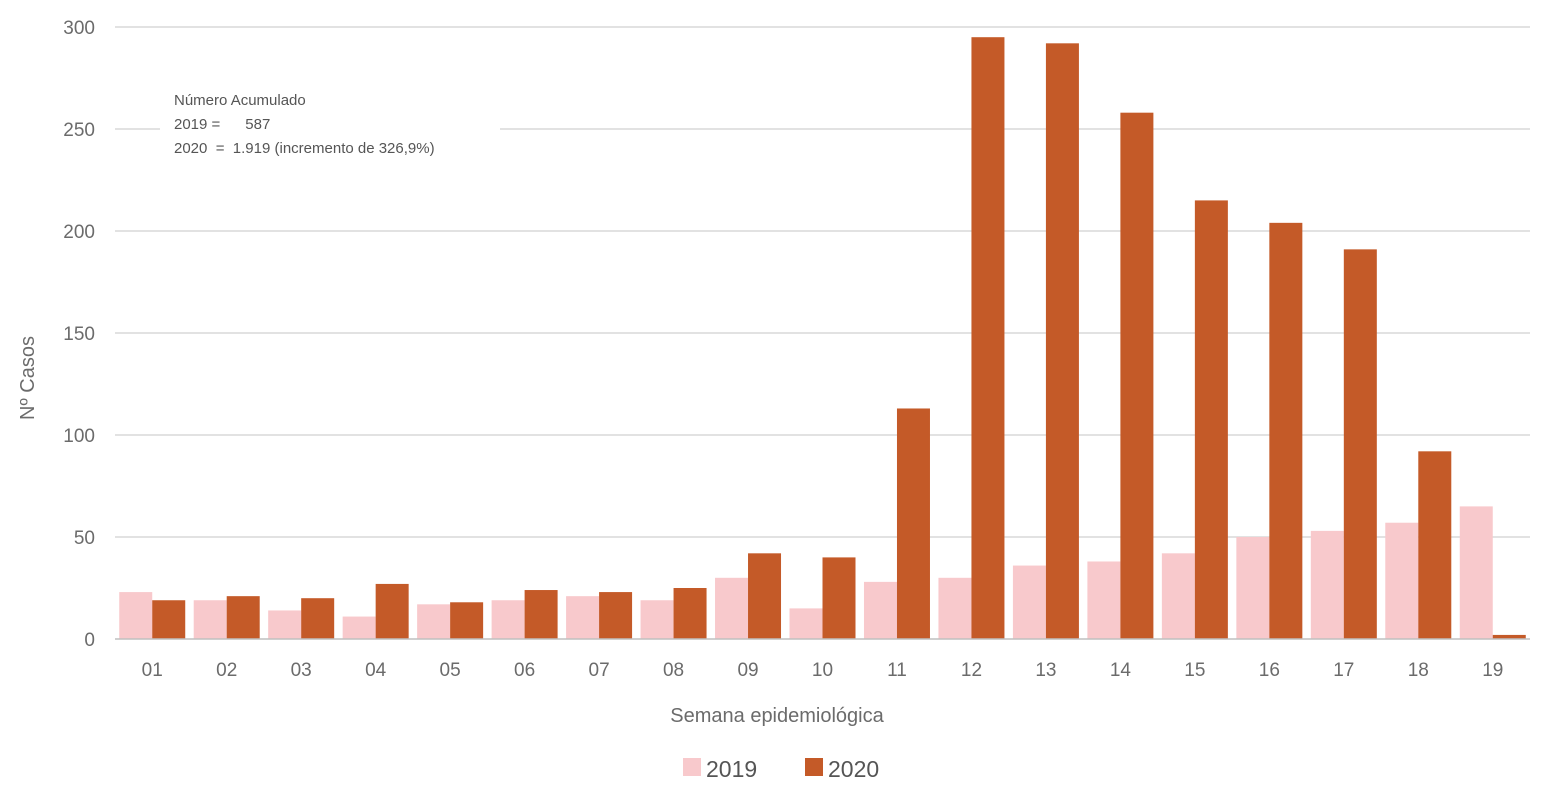 The image size is (1542, 801). I want to click on legend-label-2020: 2020, so click(853, 769).